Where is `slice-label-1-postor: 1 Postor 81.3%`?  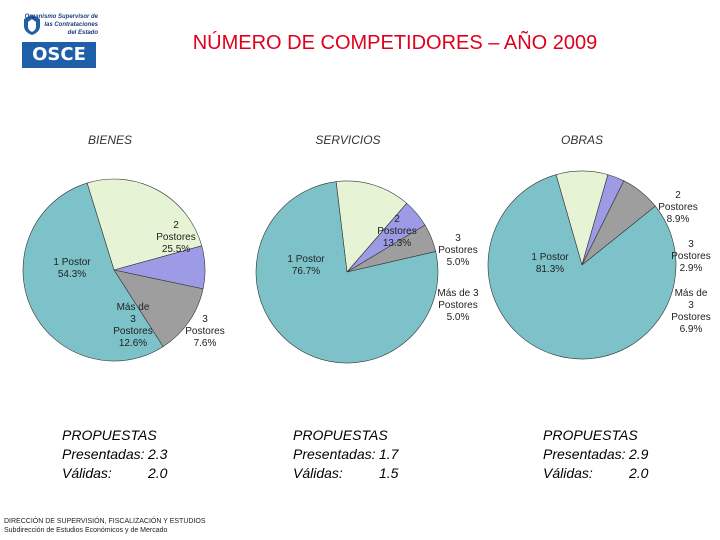
slice-label-1-postor: 1 Postor 81.3% is located at coordinates (550, 263).